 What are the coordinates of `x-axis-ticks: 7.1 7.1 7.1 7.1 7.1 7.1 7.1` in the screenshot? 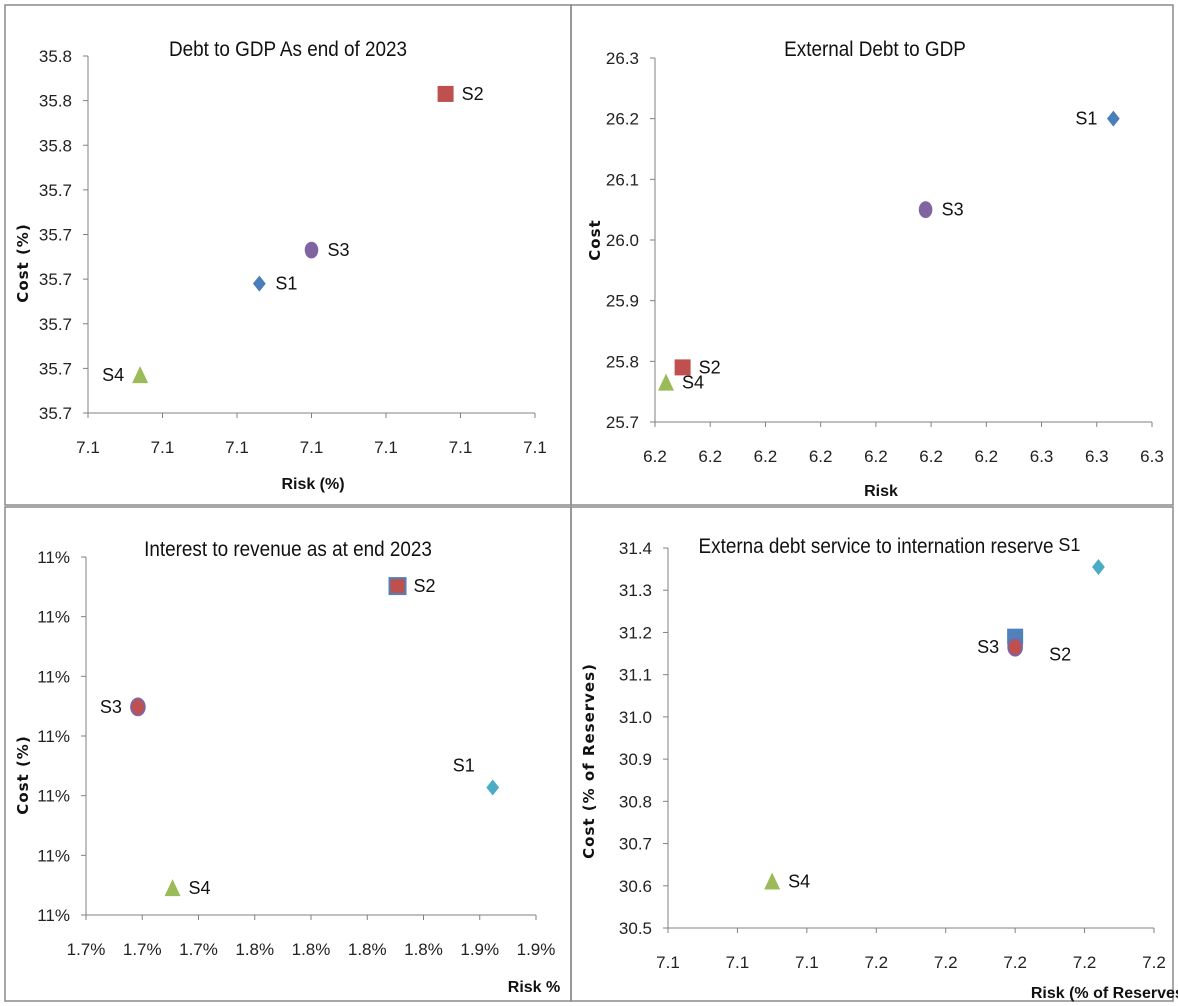 It's located at (311, 435).